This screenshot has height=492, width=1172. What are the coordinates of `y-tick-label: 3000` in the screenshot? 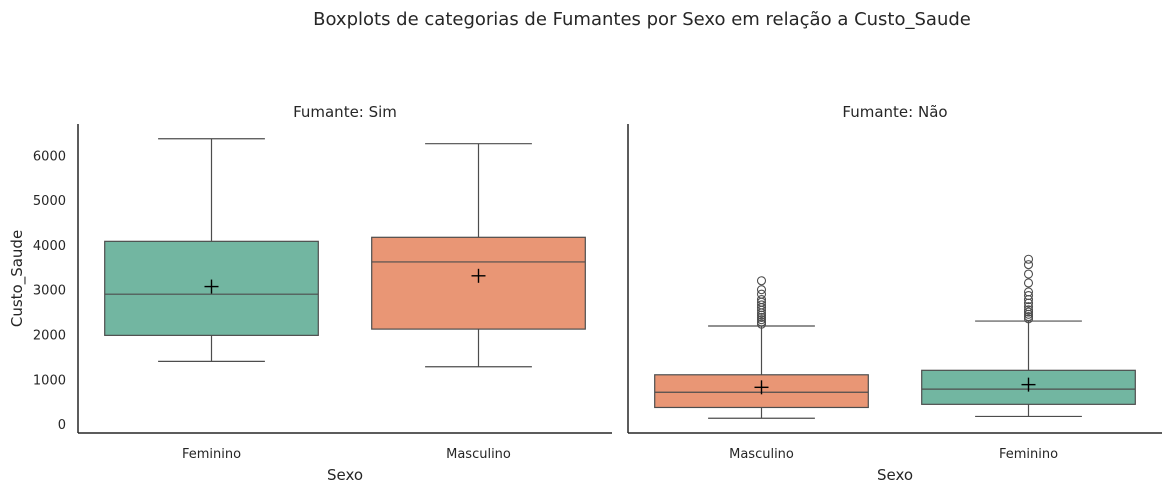 It's located at (49, 291).